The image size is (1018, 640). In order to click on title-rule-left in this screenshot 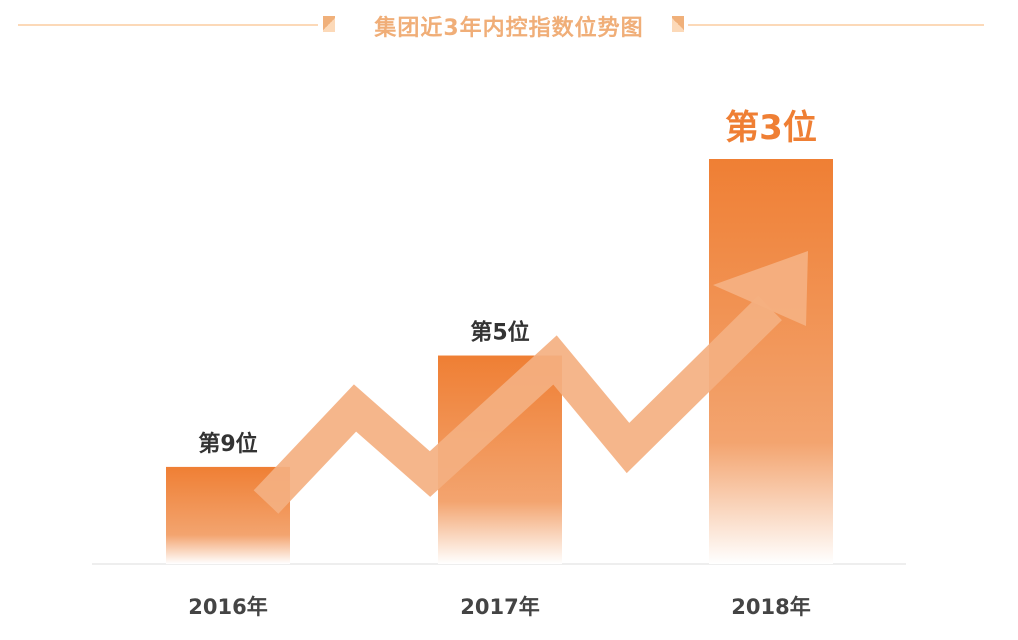, I will do `click(168, 25)`.